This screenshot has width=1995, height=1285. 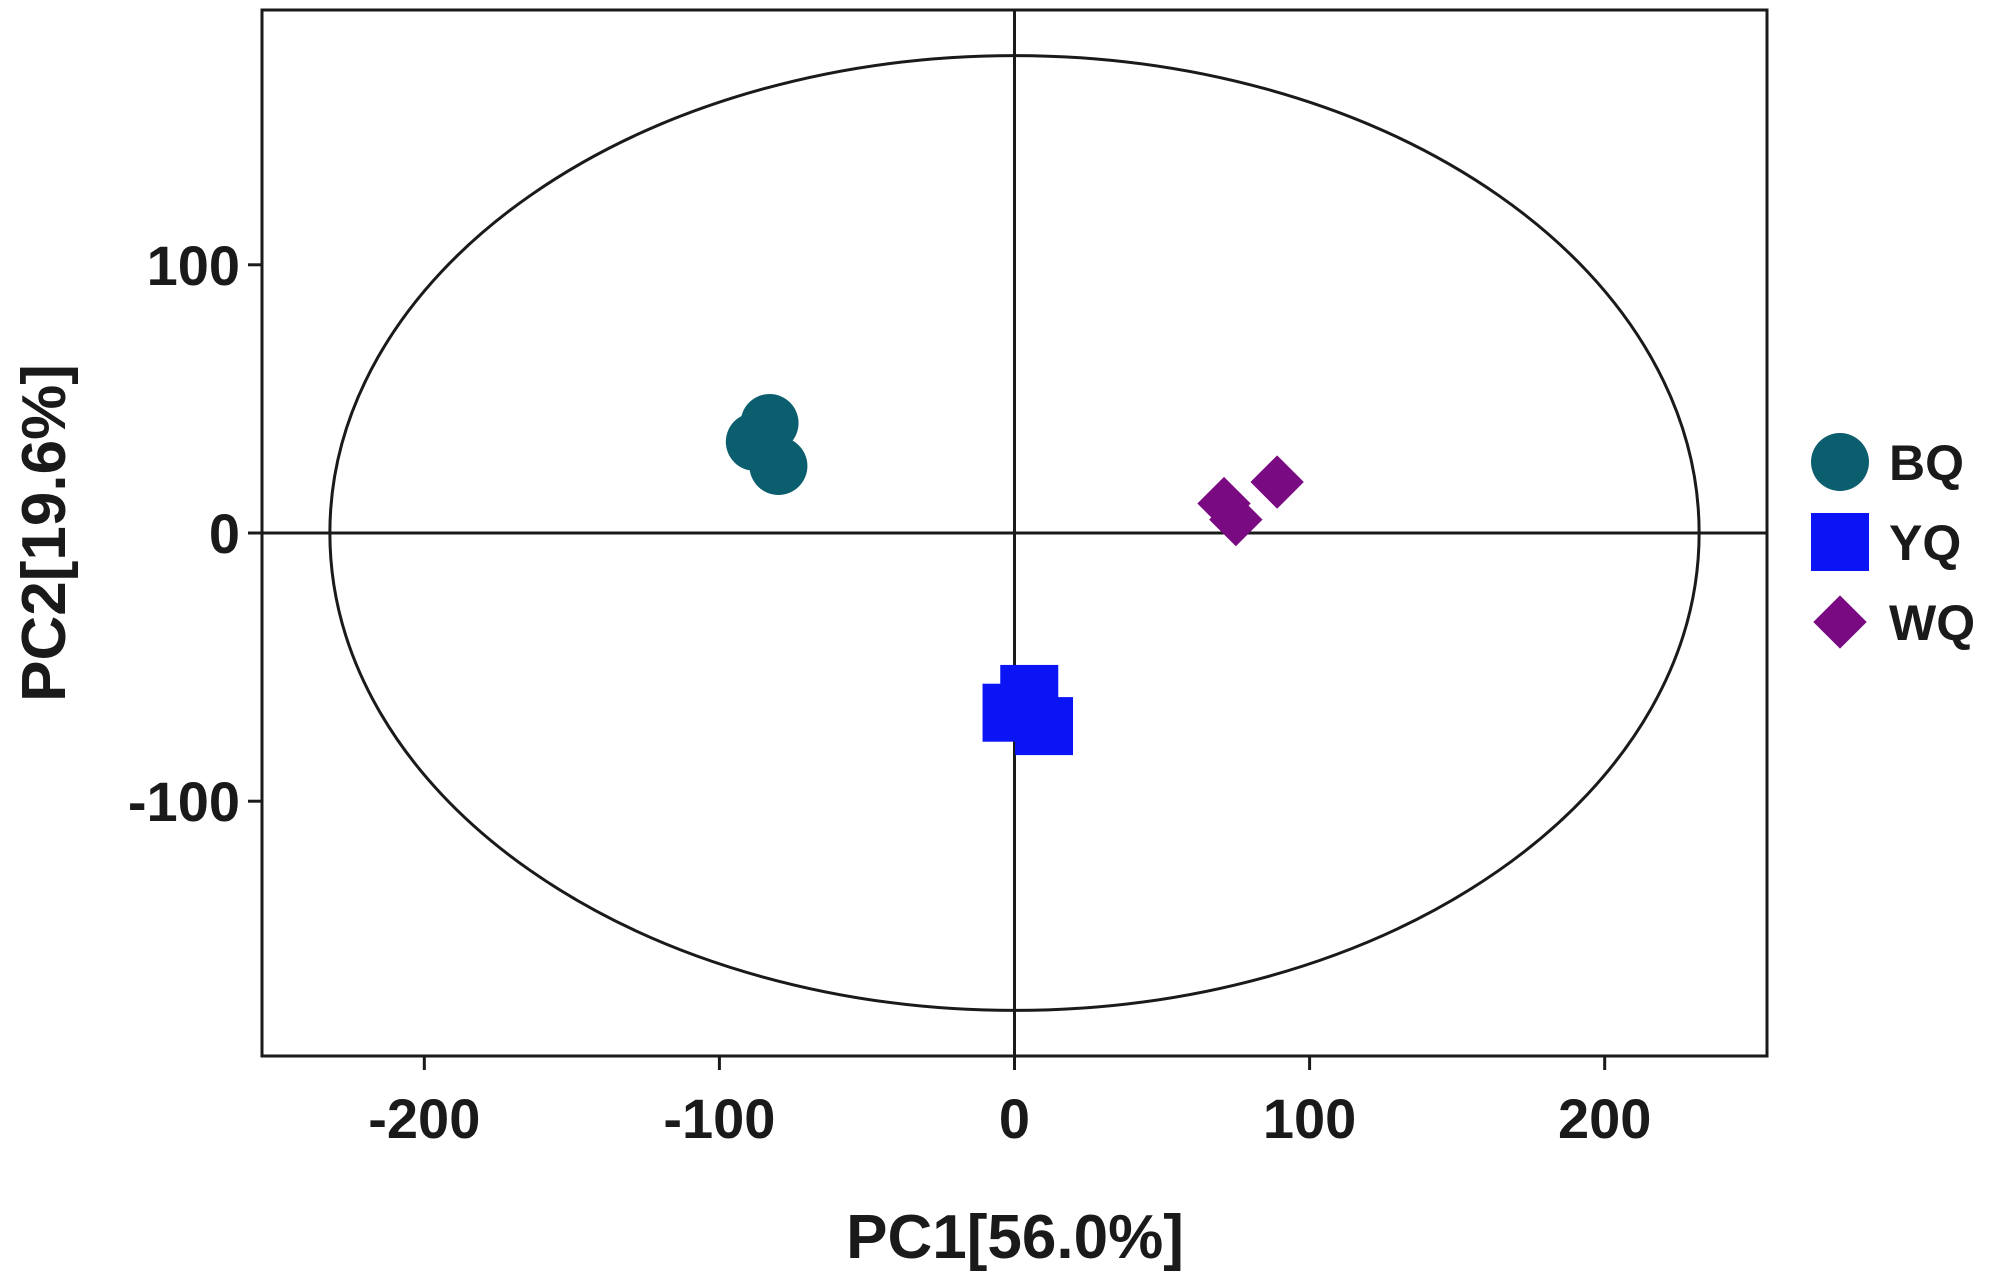 I want to click on x-tick-label: -200, so click(x=424, y=1118).